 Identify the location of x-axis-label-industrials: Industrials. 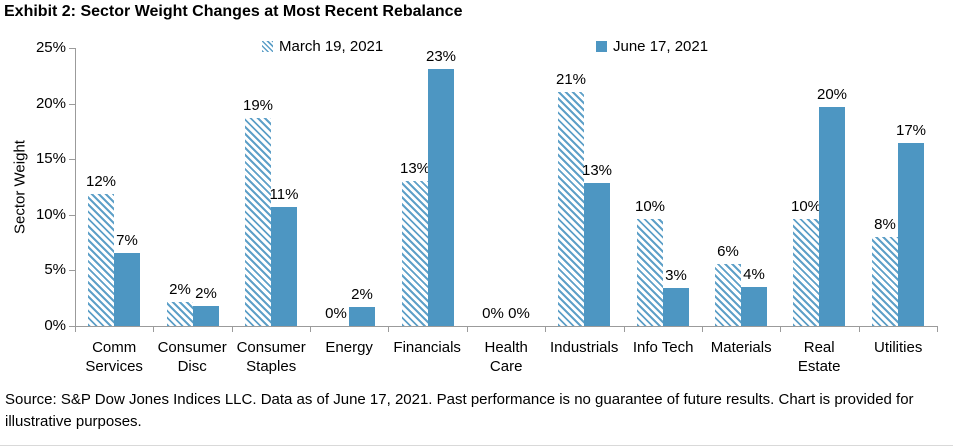
(584, 347).